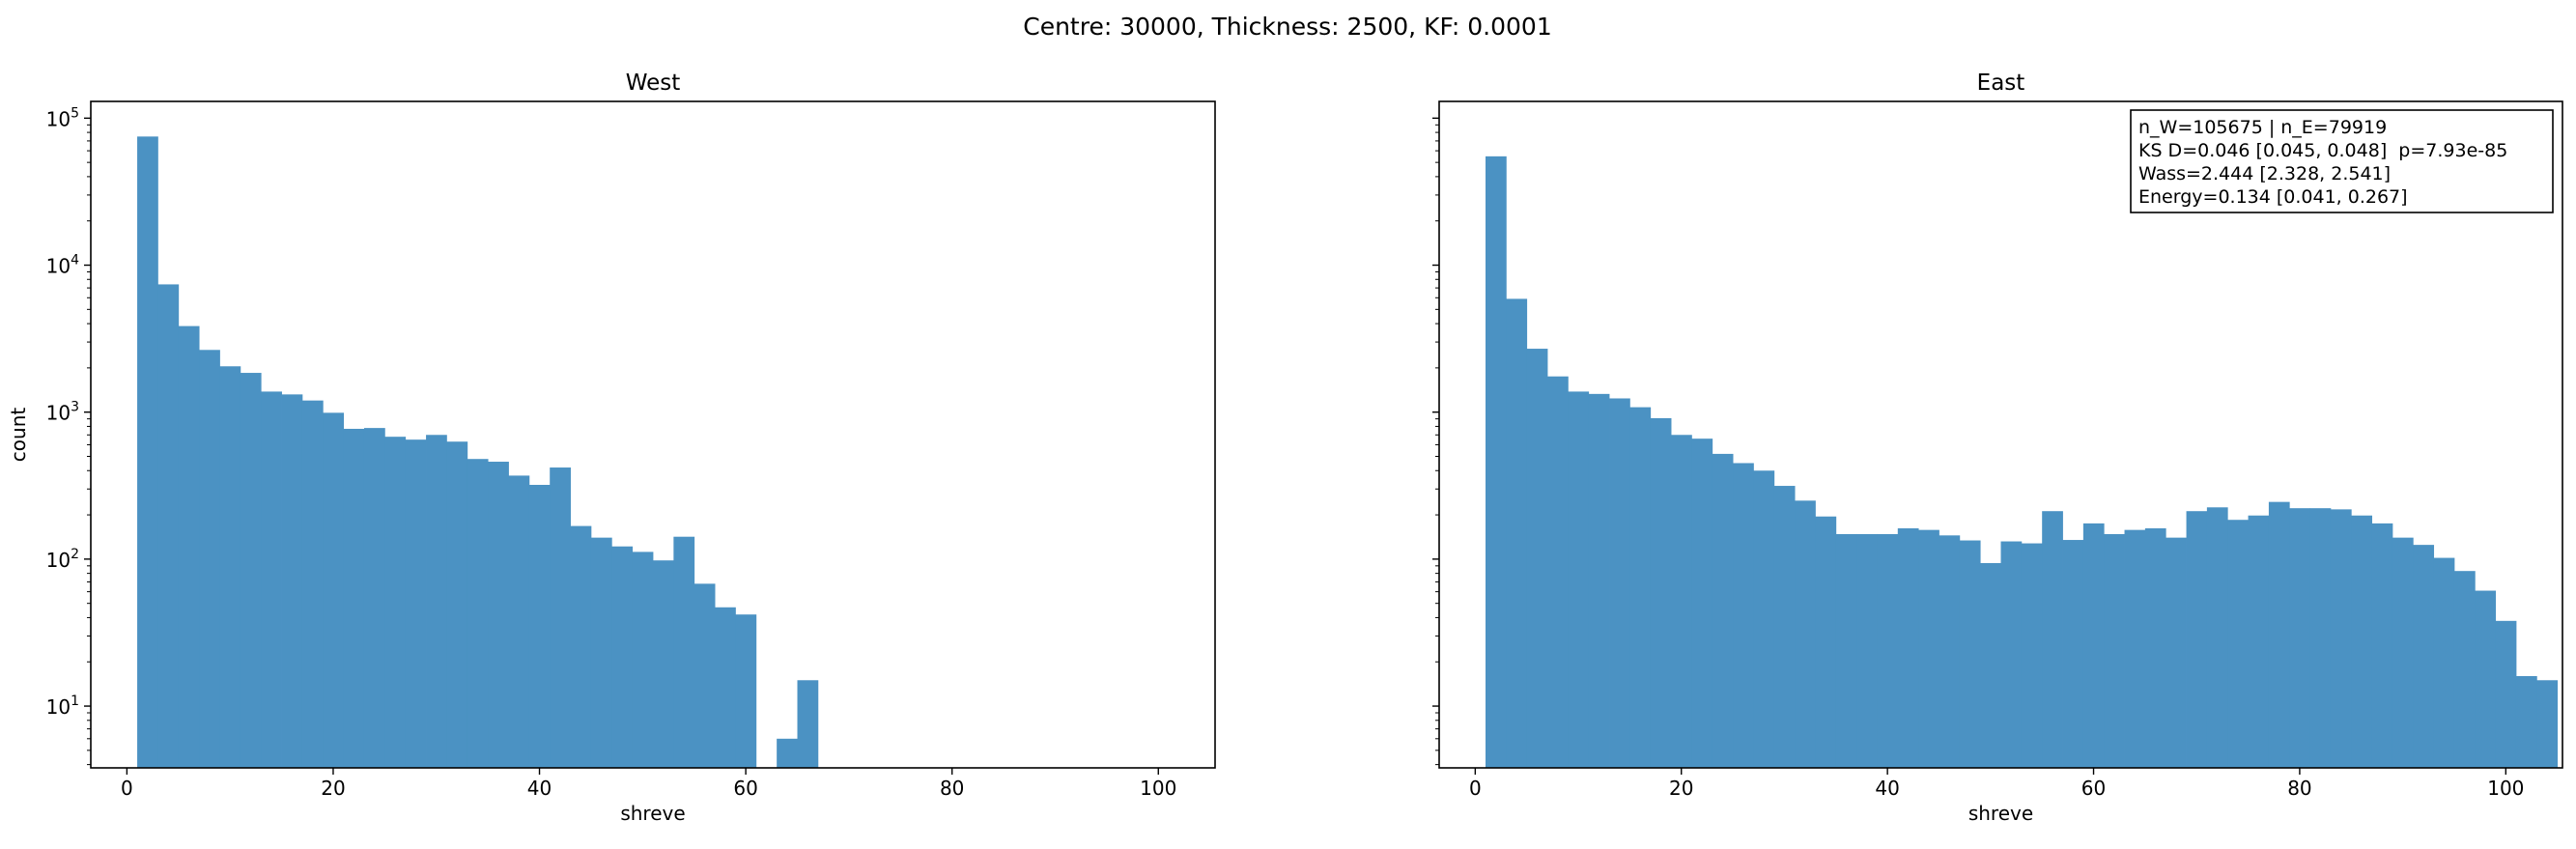 The width and height of the screenshot is (2576, 849). I want to click on east-xtick-label: 60, so click(2093, 789).